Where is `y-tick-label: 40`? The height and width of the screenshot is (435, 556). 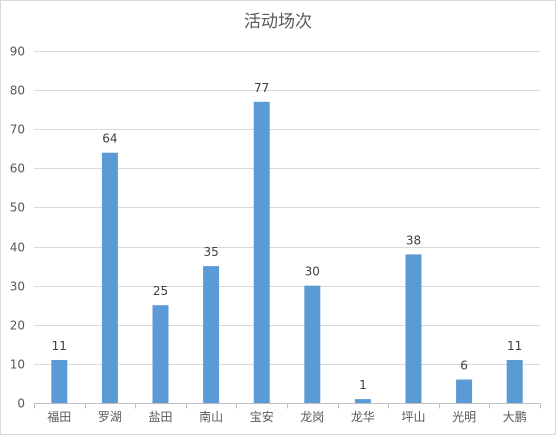 y-tick-label: 40 is located at coordinates (17, 248).